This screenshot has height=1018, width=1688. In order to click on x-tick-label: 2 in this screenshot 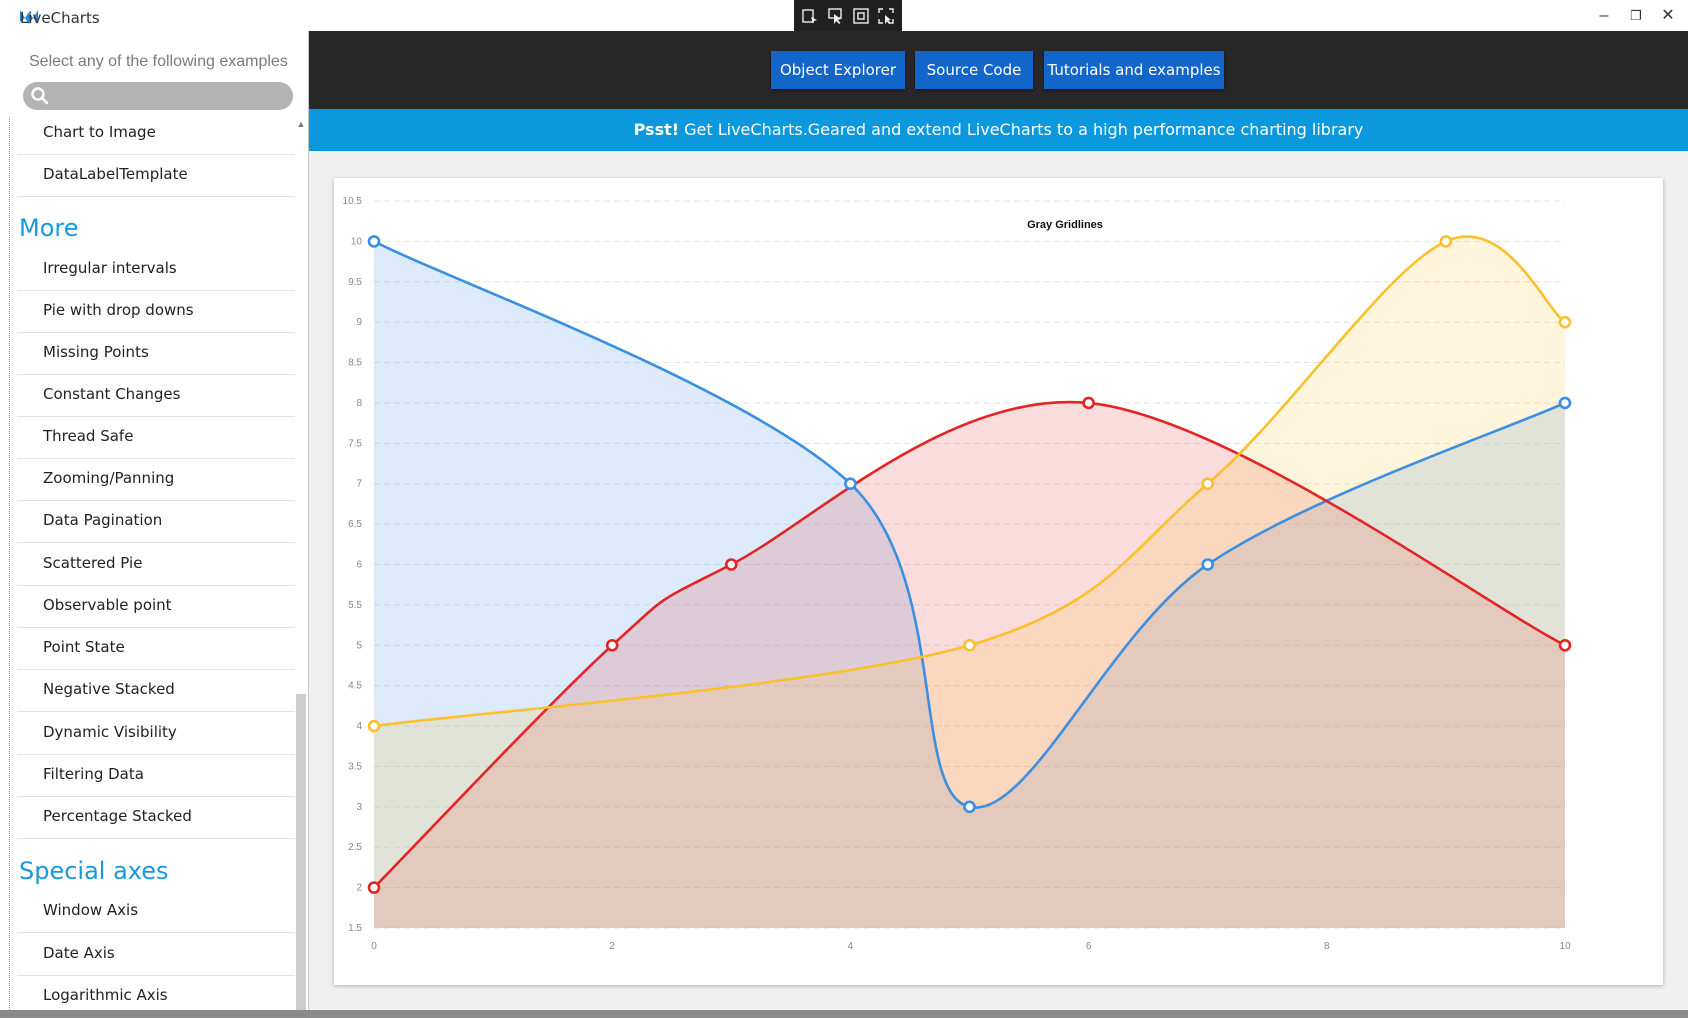, I will do `click(612, 946)`.